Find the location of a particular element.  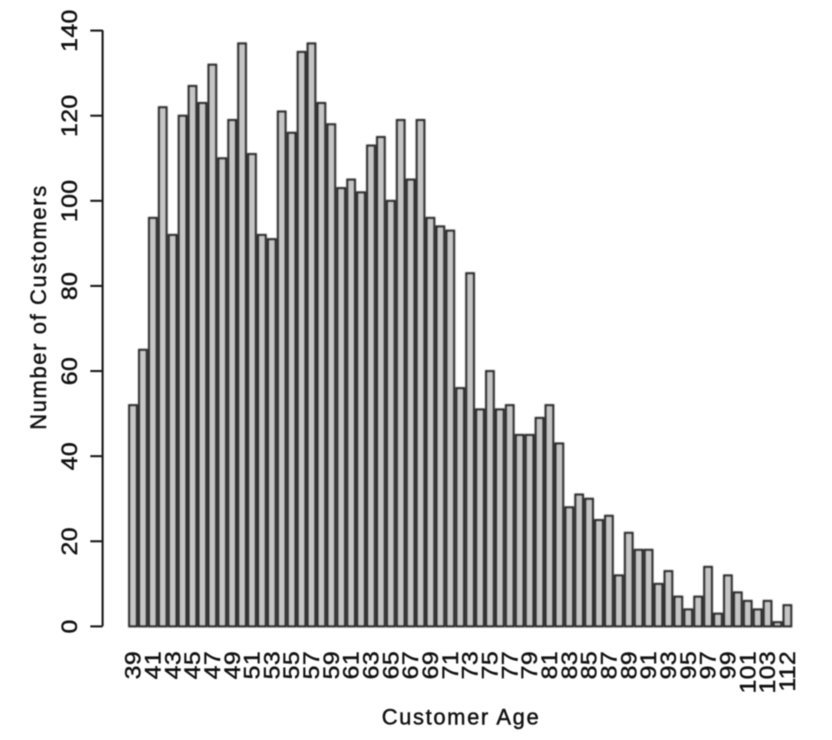

svg-text: 87 is located at coordinates (609, 665).